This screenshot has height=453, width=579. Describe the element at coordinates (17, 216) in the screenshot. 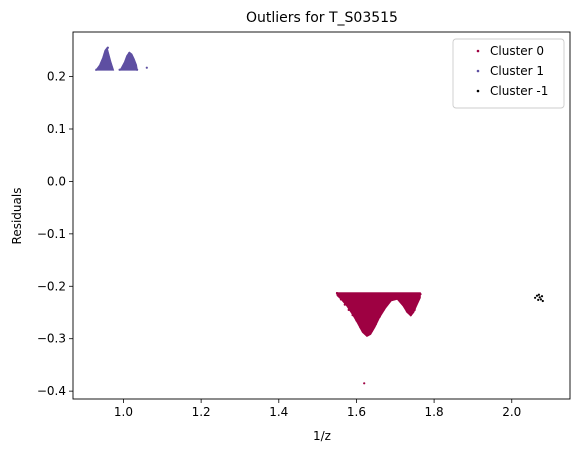

I see `y-axis-title: Residuals` at that location.